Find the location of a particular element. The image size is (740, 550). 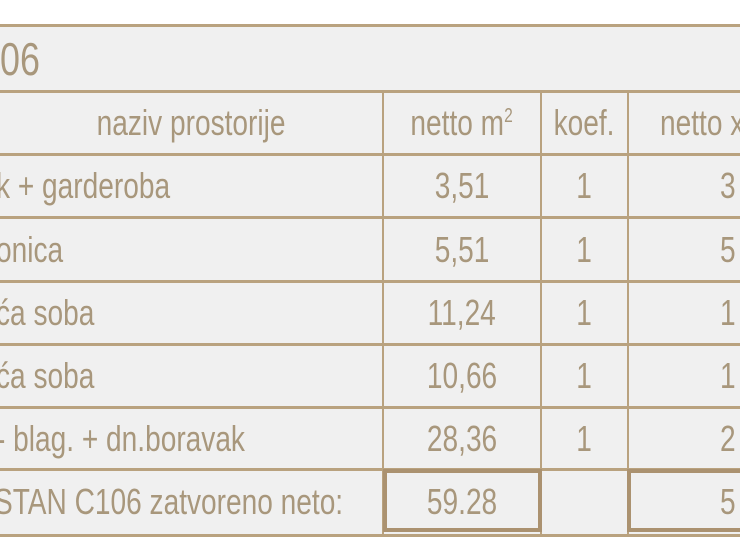

header-koef: koef. is located at coordinates (584, 123).